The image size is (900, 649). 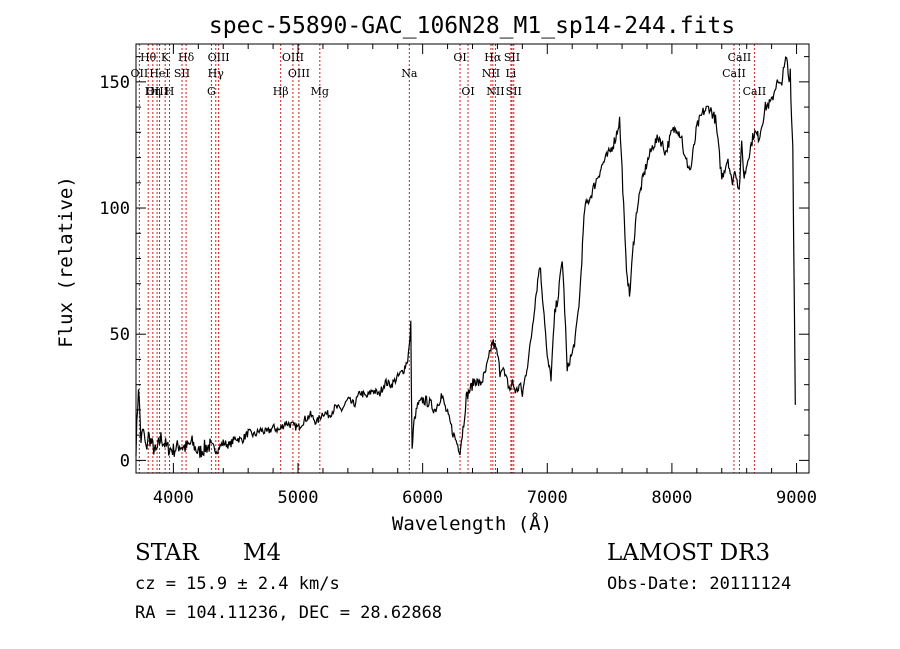 What do you see at coordinates (493, 57) in the screenshot?
I see `line-marker-label: Hα` at bounding box center [493, 57].